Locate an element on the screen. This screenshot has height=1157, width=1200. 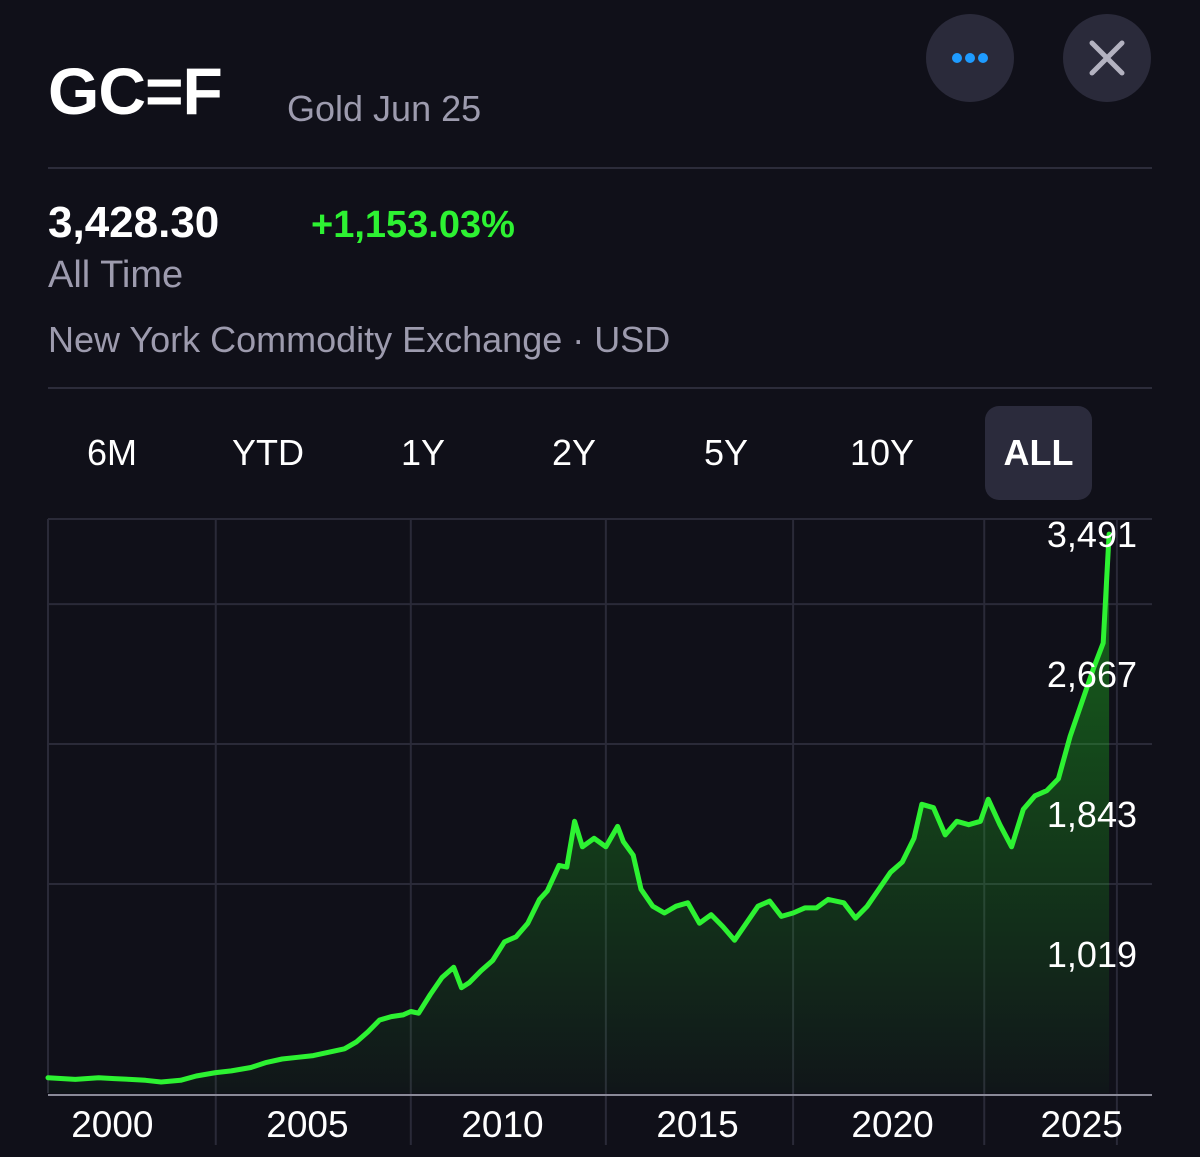
tab-1y: 1Y is located at coordinates (423, 452).